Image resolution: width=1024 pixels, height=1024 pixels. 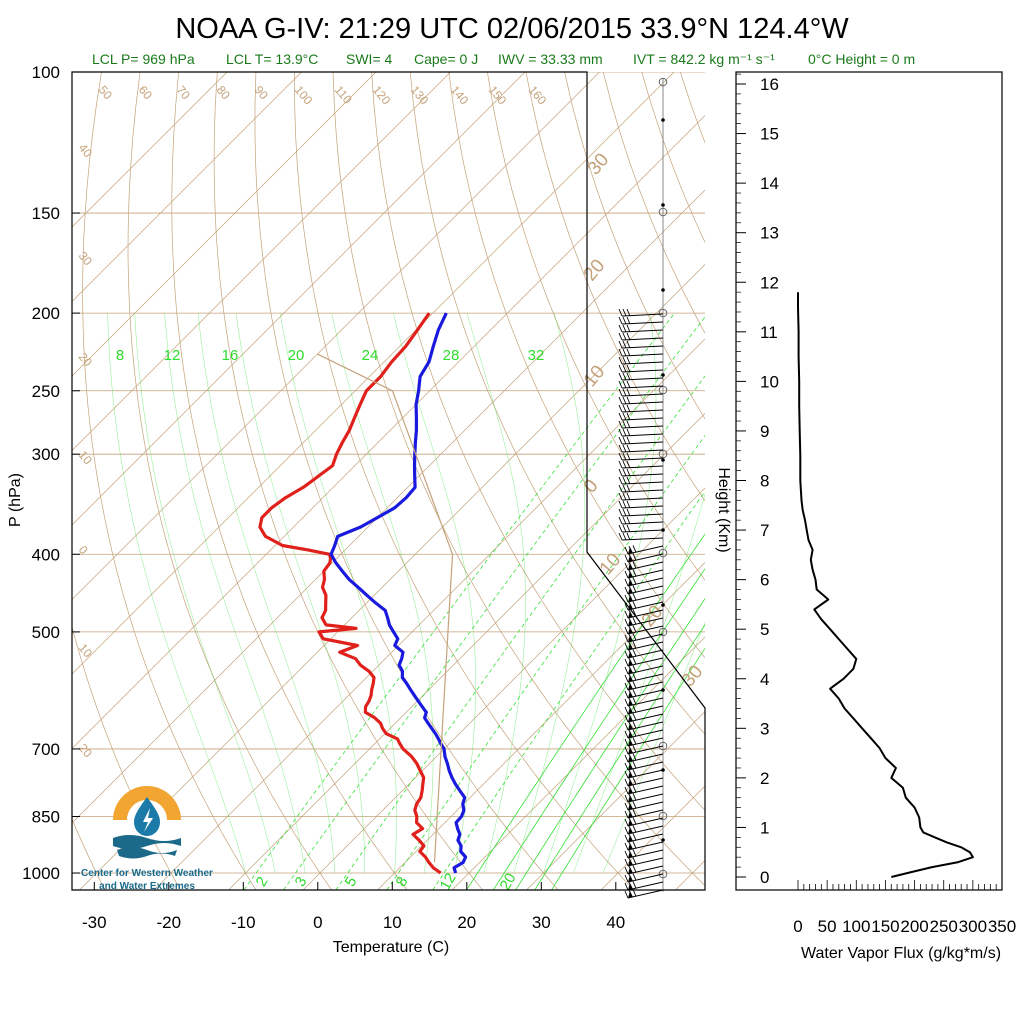 I want to click on flux-y-axis-label: Height (Km), so click(x=723, y=509).